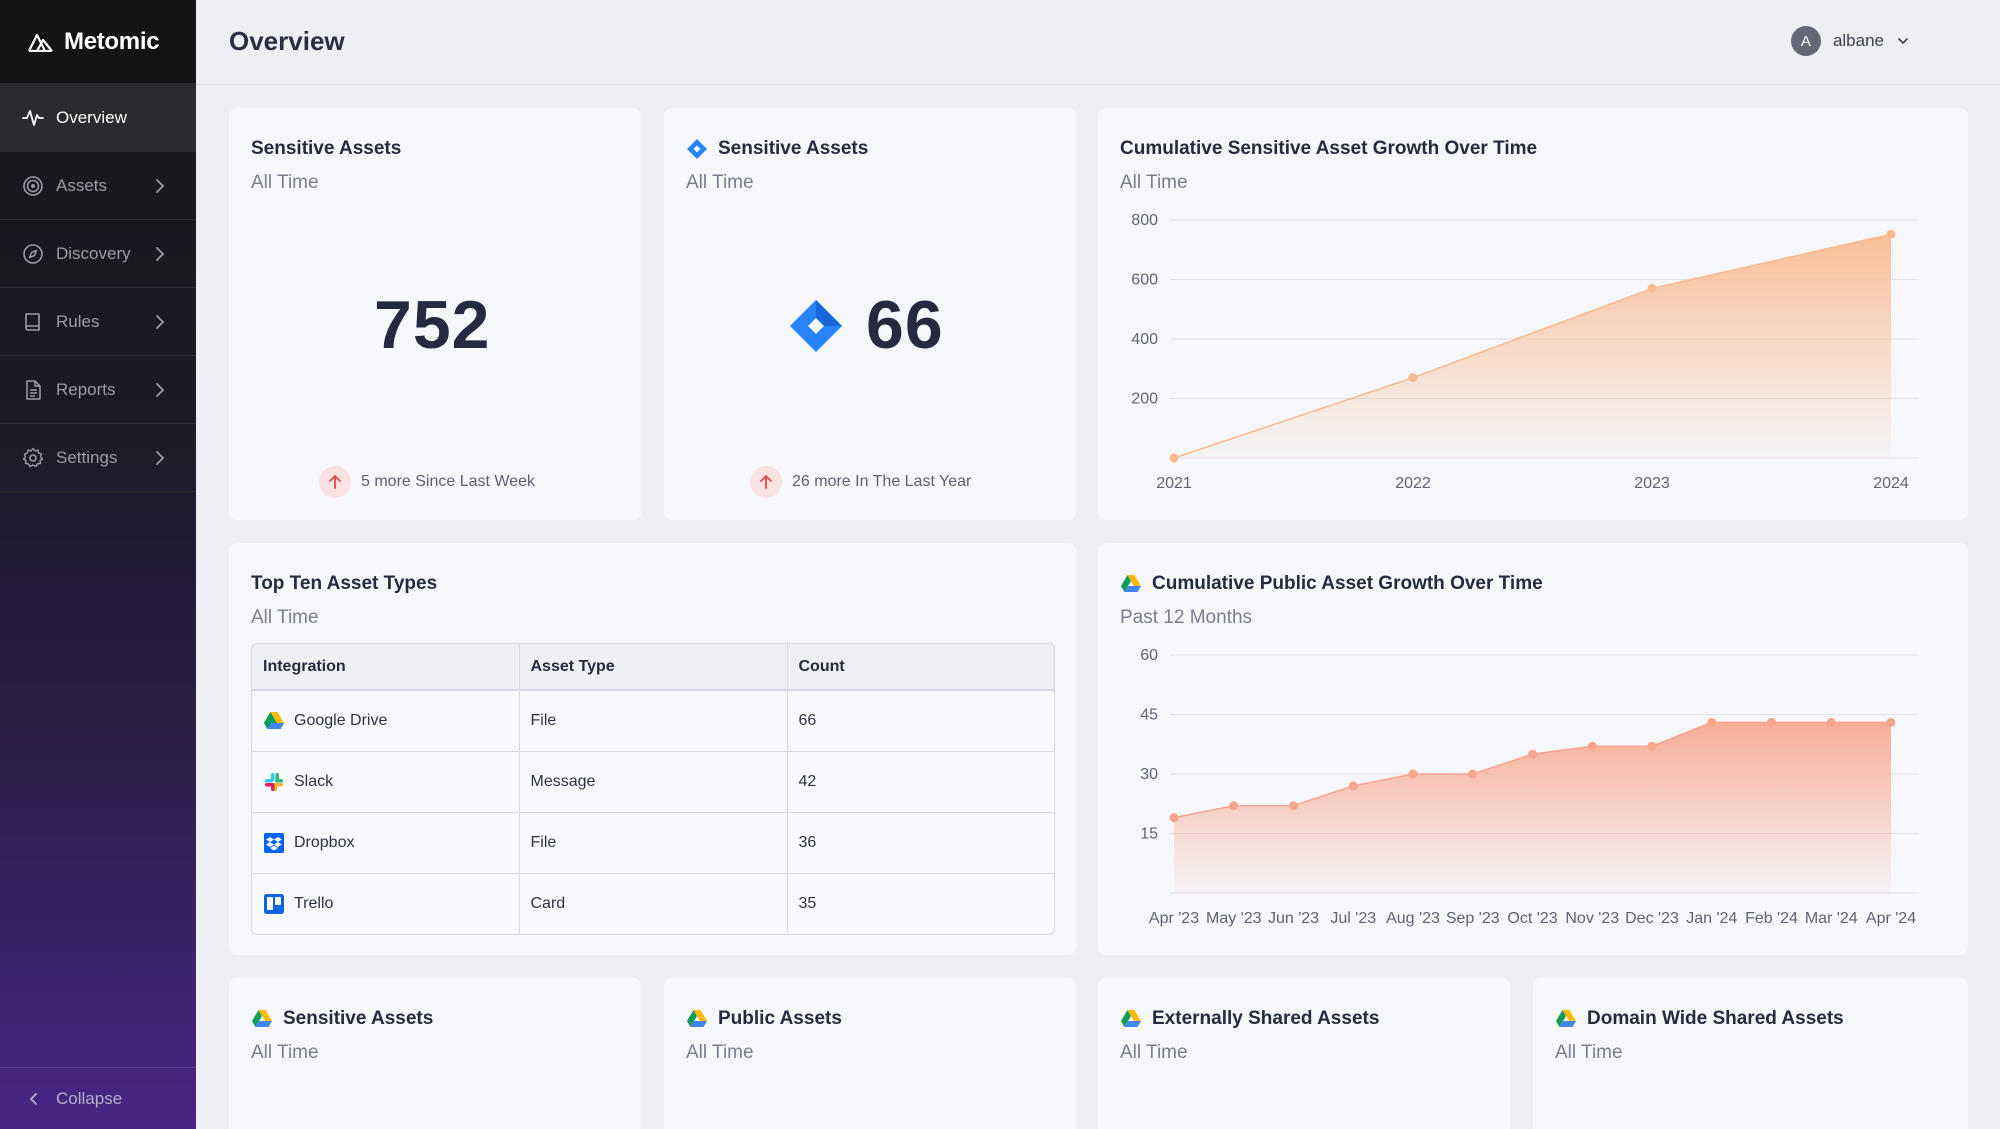  What do you see at coordinates (1174, 483) in the screenshot?
I see `x-tick-label: 2021` at bounding box center [1174, 483].